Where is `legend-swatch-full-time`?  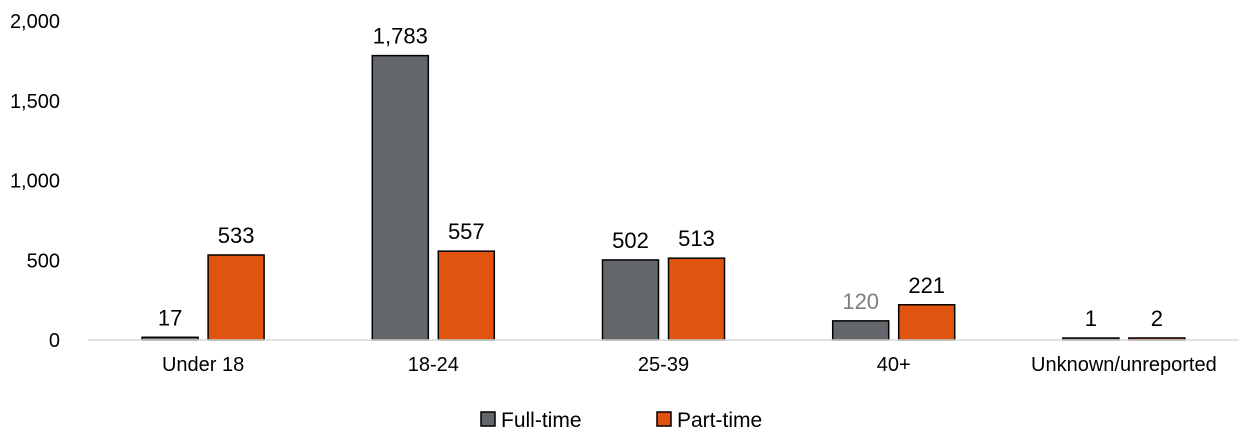 legend-swatch-full-time is located at coordinates (488, 419).